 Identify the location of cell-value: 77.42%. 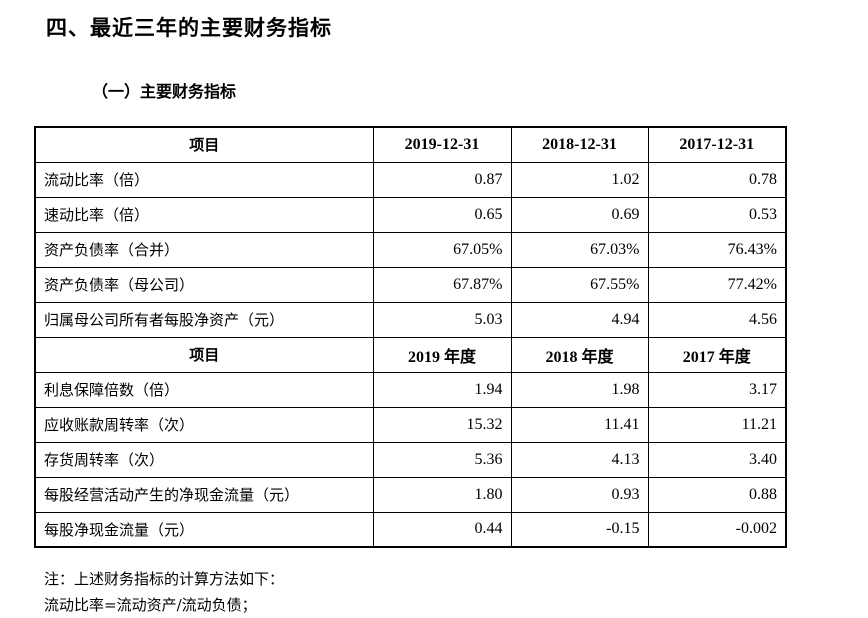
(717, 284).